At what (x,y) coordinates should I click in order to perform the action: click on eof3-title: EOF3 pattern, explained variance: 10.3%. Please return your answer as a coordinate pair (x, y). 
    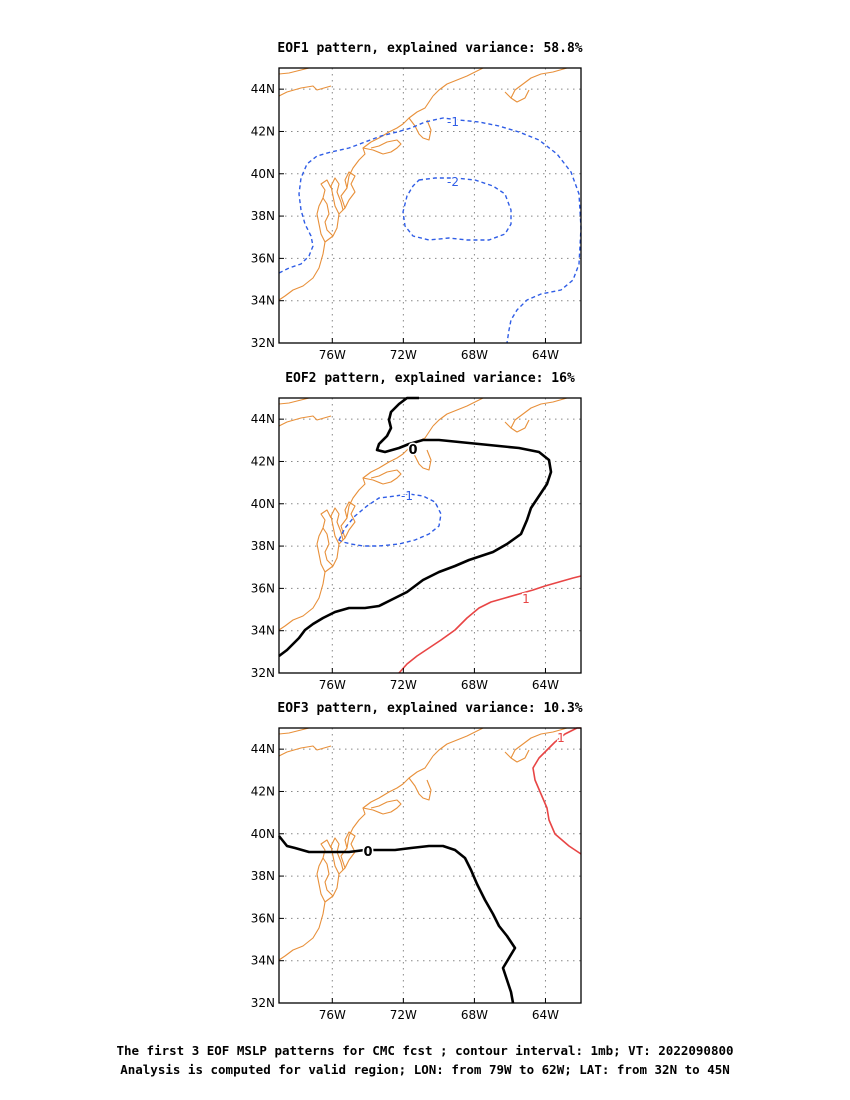
    Looking at the image, I should click on (429, 708).